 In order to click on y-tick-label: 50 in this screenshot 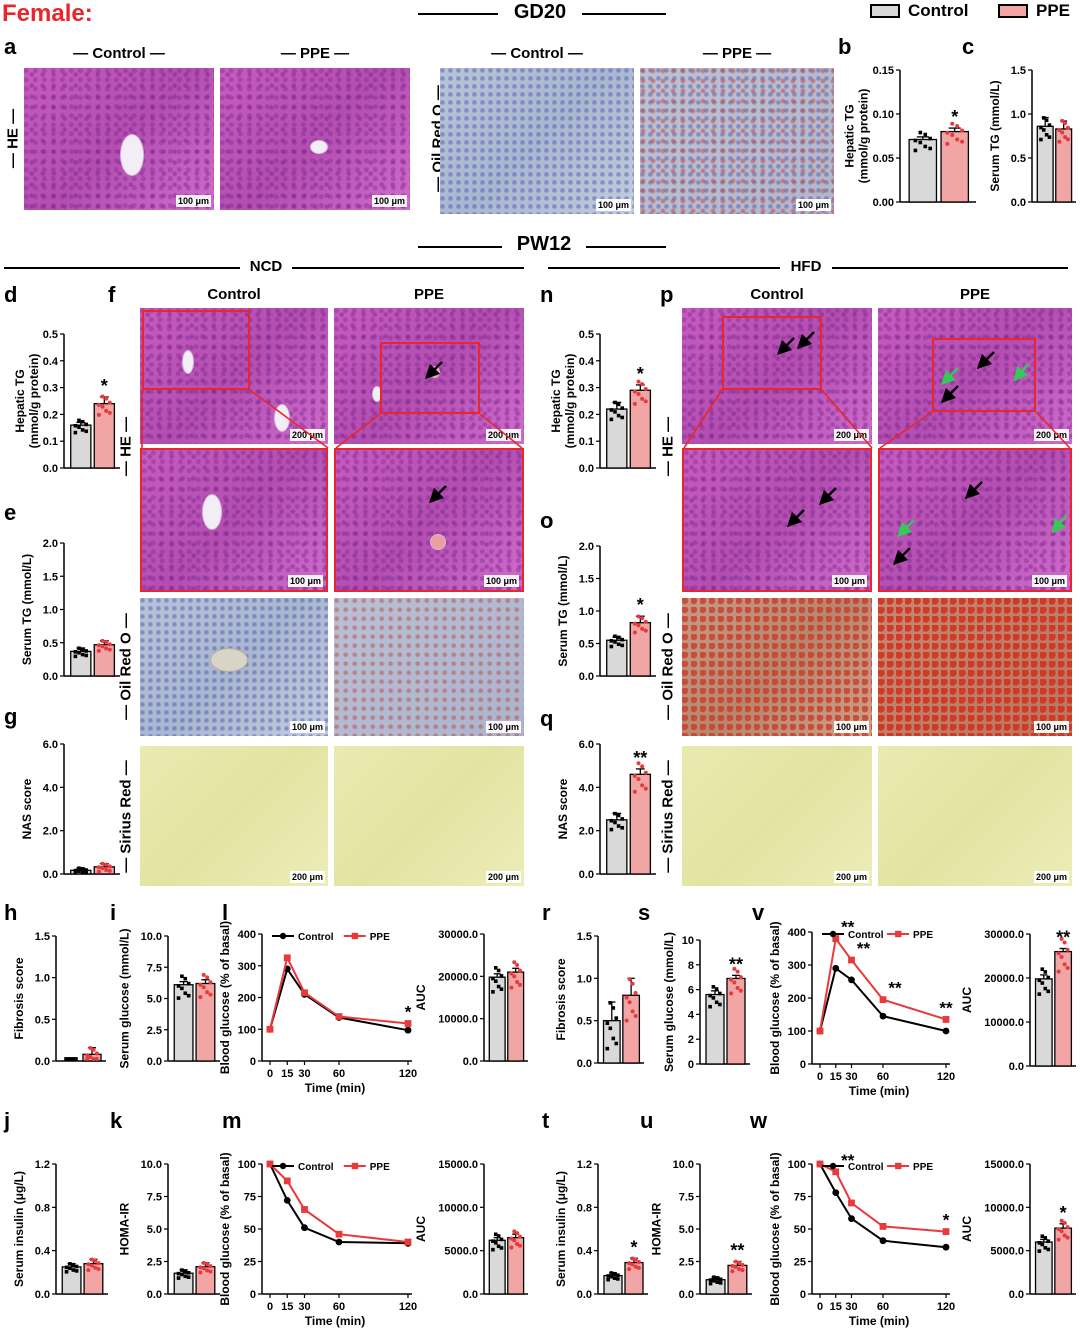, I will do `click(250, 1230)`.